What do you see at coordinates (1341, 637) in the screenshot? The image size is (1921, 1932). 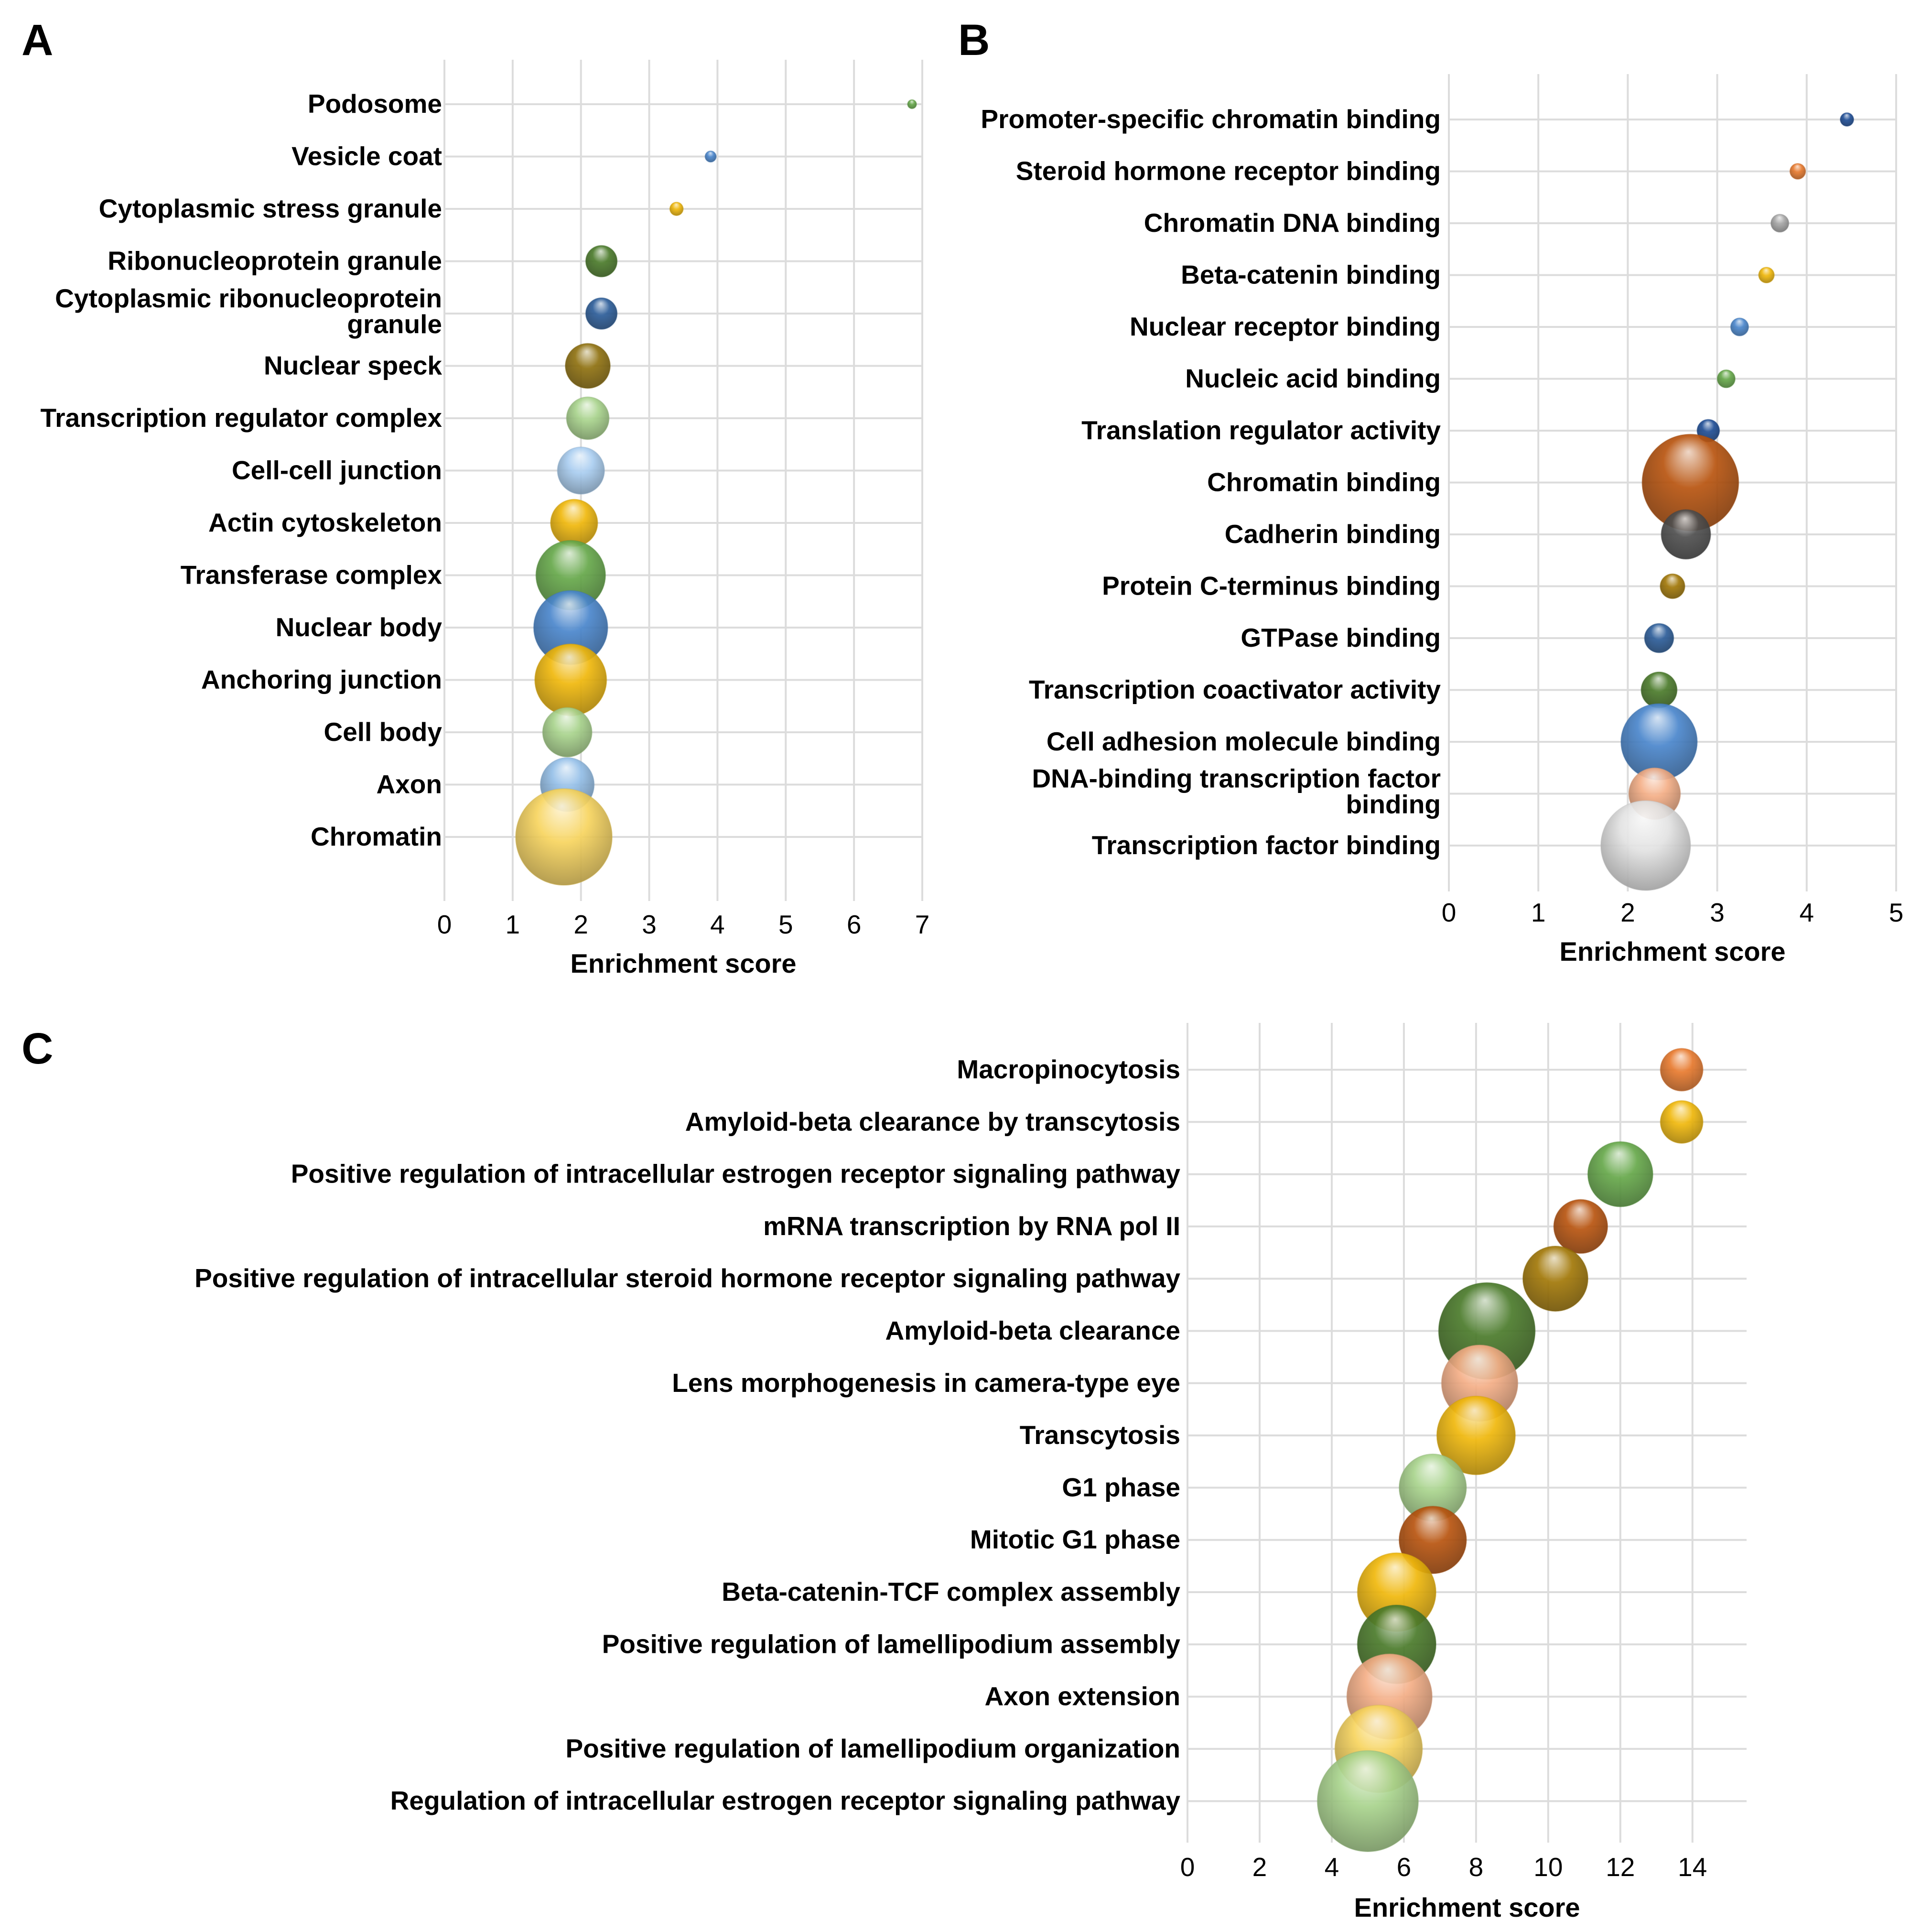 I see `category-label: GTPase binding` at bounding box center [1341, 637].